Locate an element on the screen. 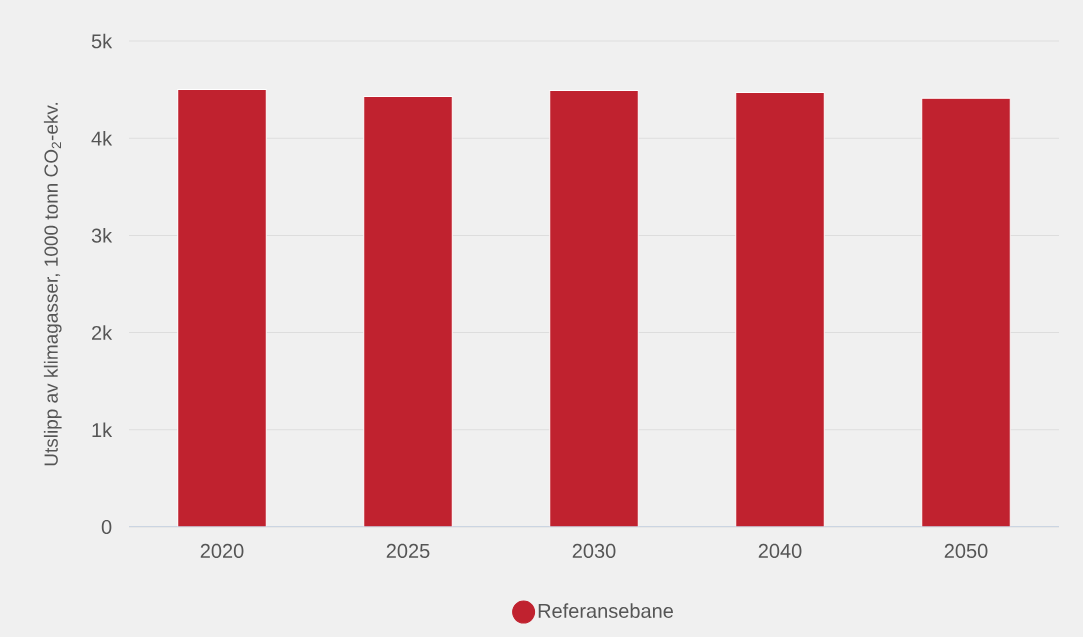 This screenshot has width=1083, height=637. legend-label: Referansebane is located at coordinates (605, 610).